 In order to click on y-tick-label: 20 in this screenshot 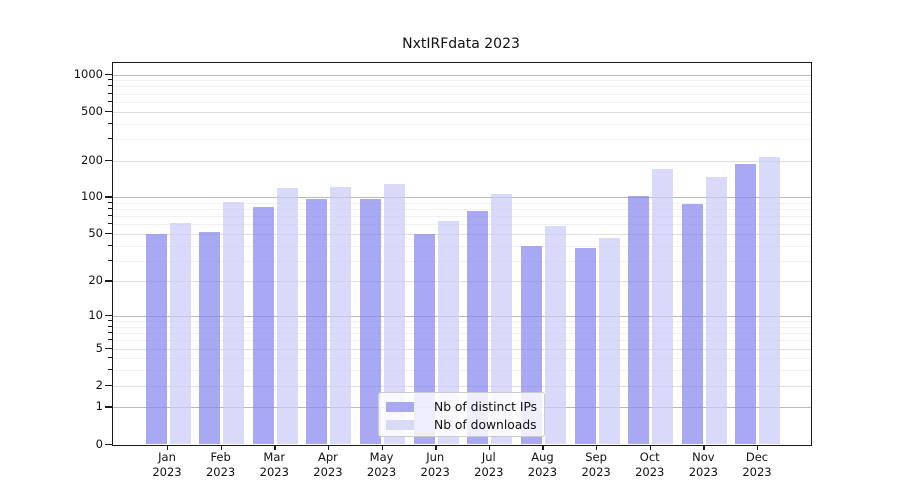, I will do `click(95, 280)`.